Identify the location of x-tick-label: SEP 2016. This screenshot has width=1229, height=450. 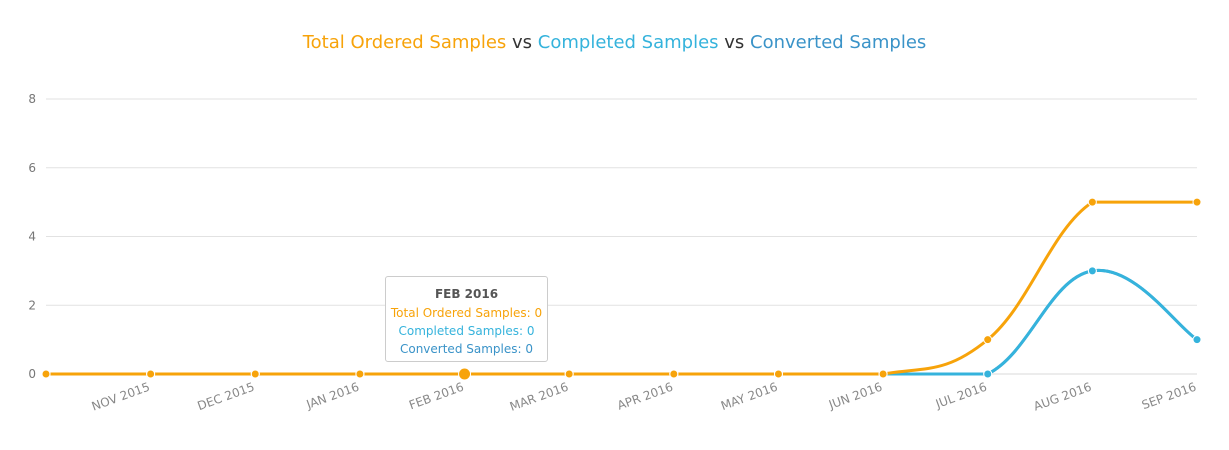
(1169, 396).